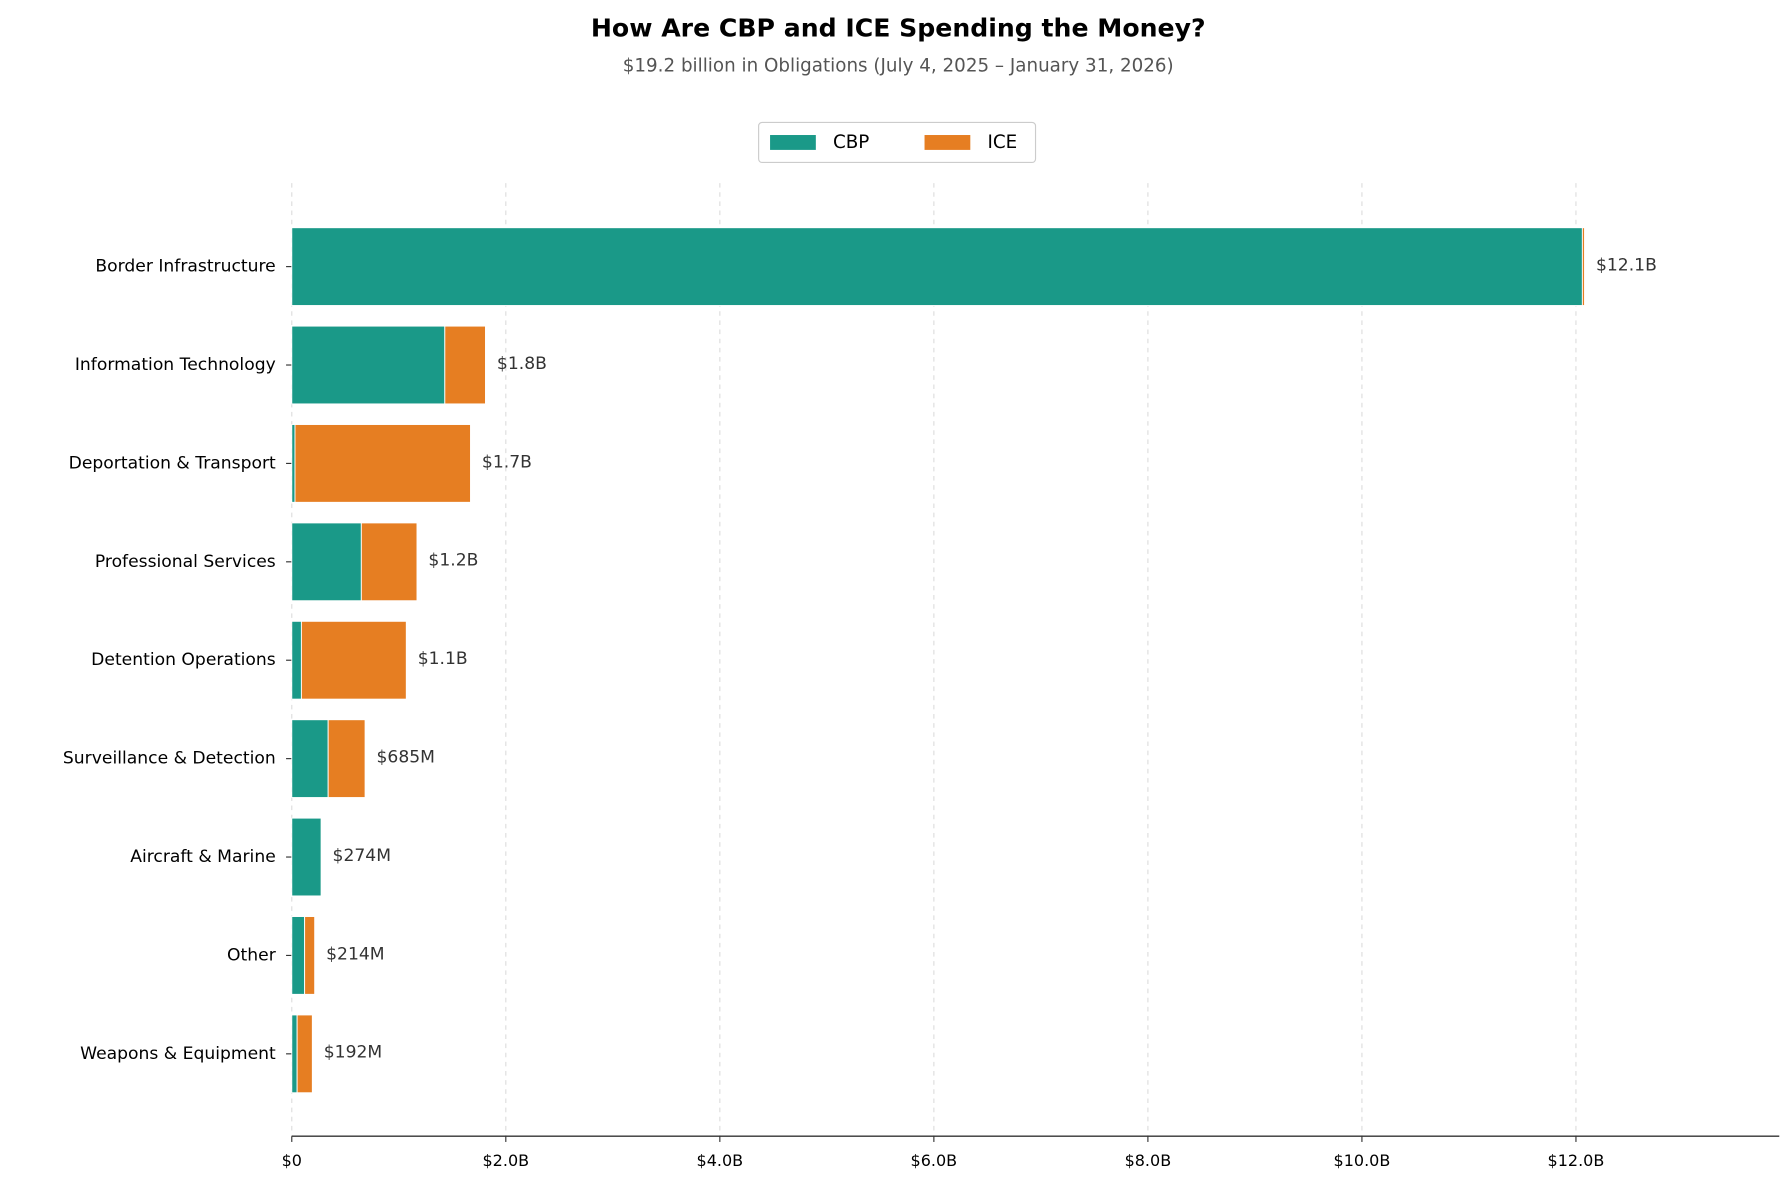  Describe the element at coordinates (1148, 1160) in the screenshot. I see `x-tick-label: $8.0B` at that location.